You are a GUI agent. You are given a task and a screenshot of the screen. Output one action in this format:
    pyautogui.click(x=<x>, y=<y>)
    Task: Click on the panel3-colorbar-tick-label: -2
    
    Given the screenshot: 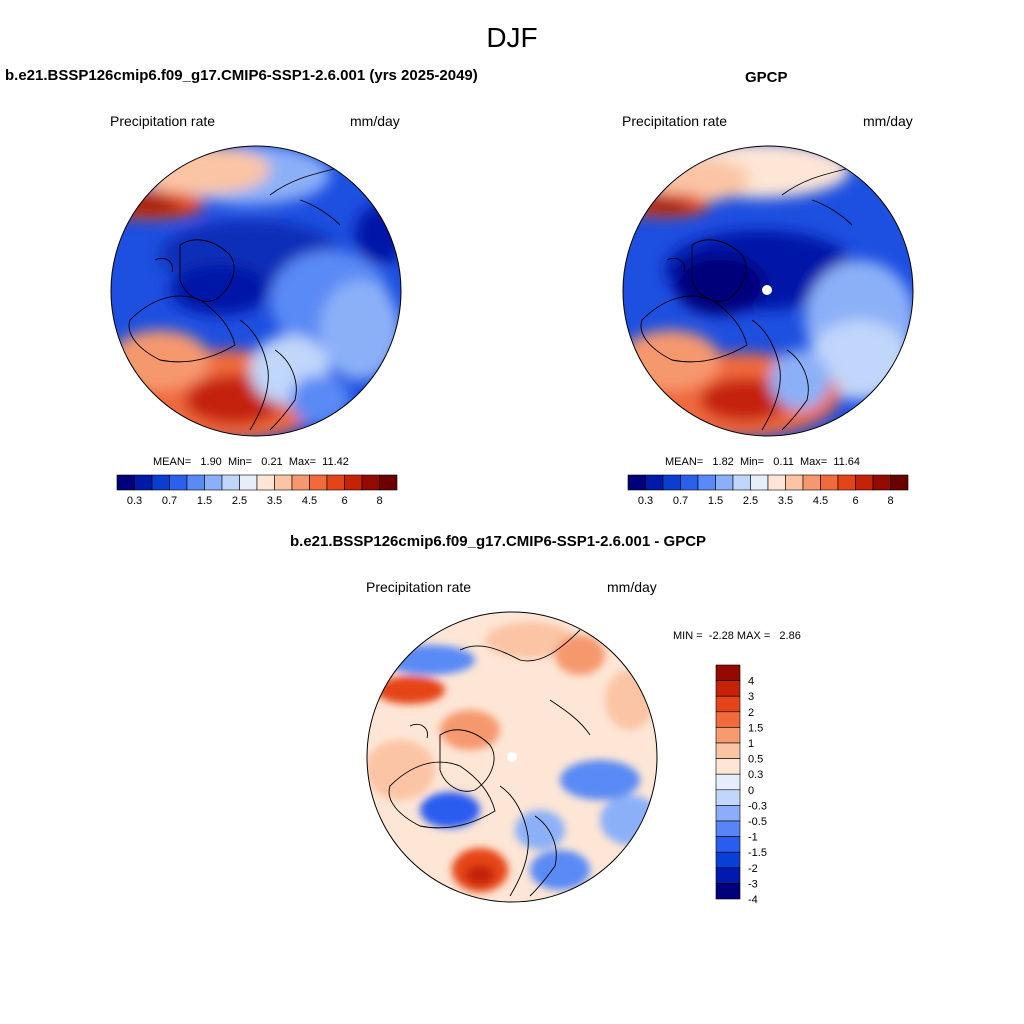 What is the action you would take?
    pyautogui.click(x=753, y=869)
    